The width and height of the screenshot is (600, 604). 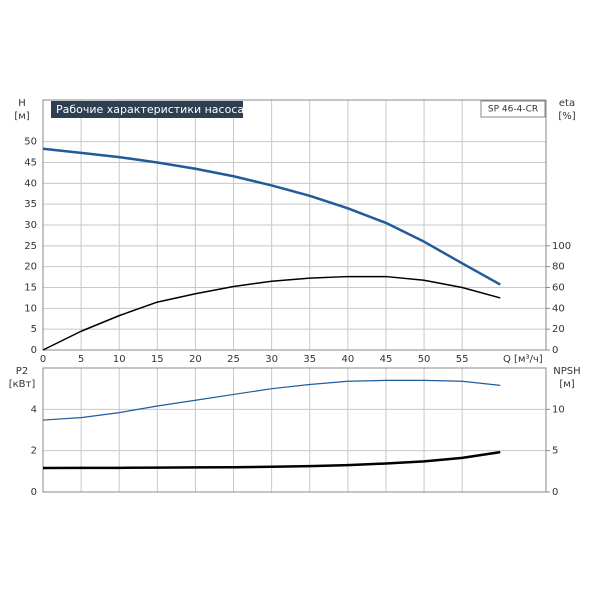 What do you see at coordinates (558, 288) in the screenshot?
I see `y2-tick-label: 60` at bounding box center [558, 288].